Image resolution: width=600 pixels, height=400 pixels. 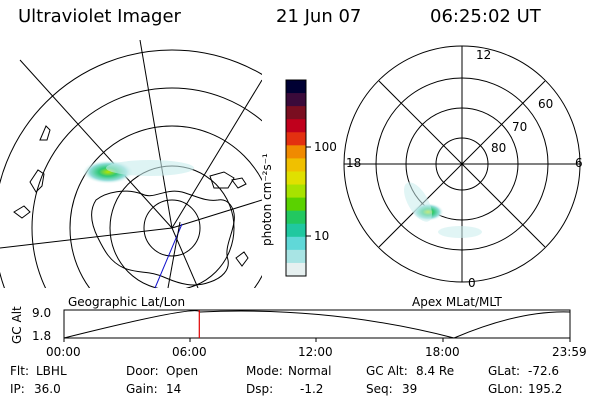 What do you see at coordinates (19, 371) in the screenshot?
I see `flt-label: Flt:` at bounding box center [19, 371].